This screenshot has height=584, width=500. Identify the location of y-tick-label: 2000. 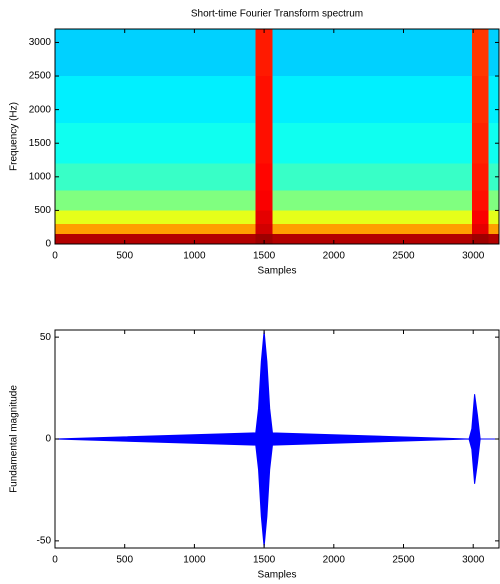
(40, 109).